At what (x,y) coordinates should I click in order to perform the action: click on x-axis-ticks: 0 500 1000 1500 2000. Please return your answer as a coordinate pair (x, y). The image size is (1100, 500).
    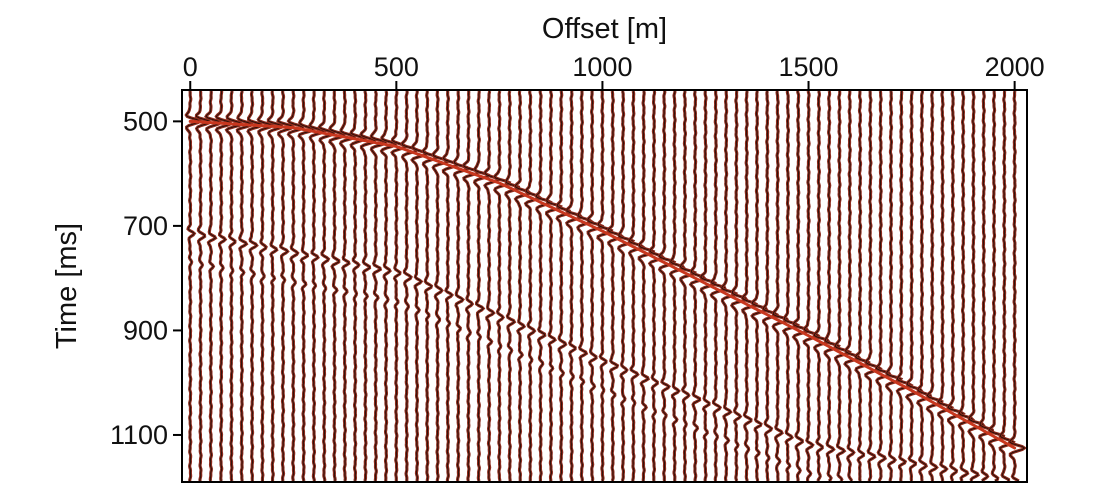
    Looking at the image, I should click on (614, 71).